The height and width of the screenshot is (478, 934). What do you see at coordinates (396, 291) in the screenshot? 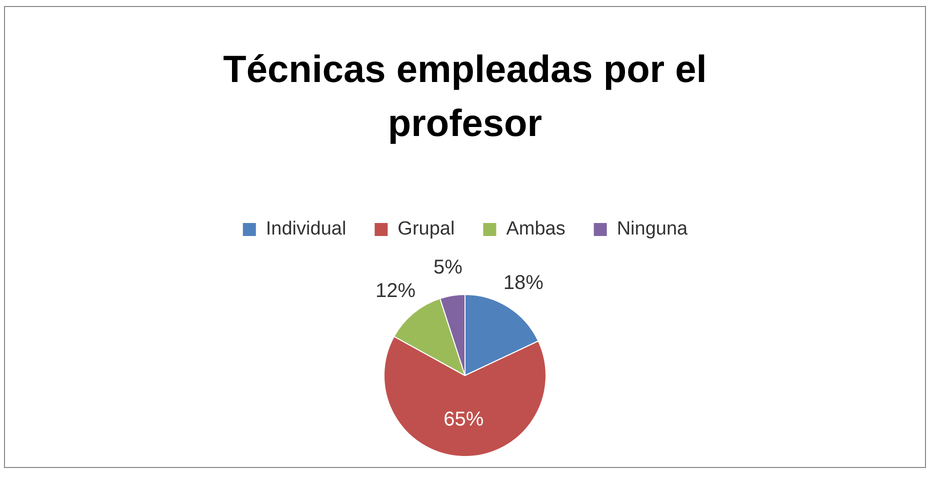
I see `data-label: 12%` at bounding box center [396, 291].